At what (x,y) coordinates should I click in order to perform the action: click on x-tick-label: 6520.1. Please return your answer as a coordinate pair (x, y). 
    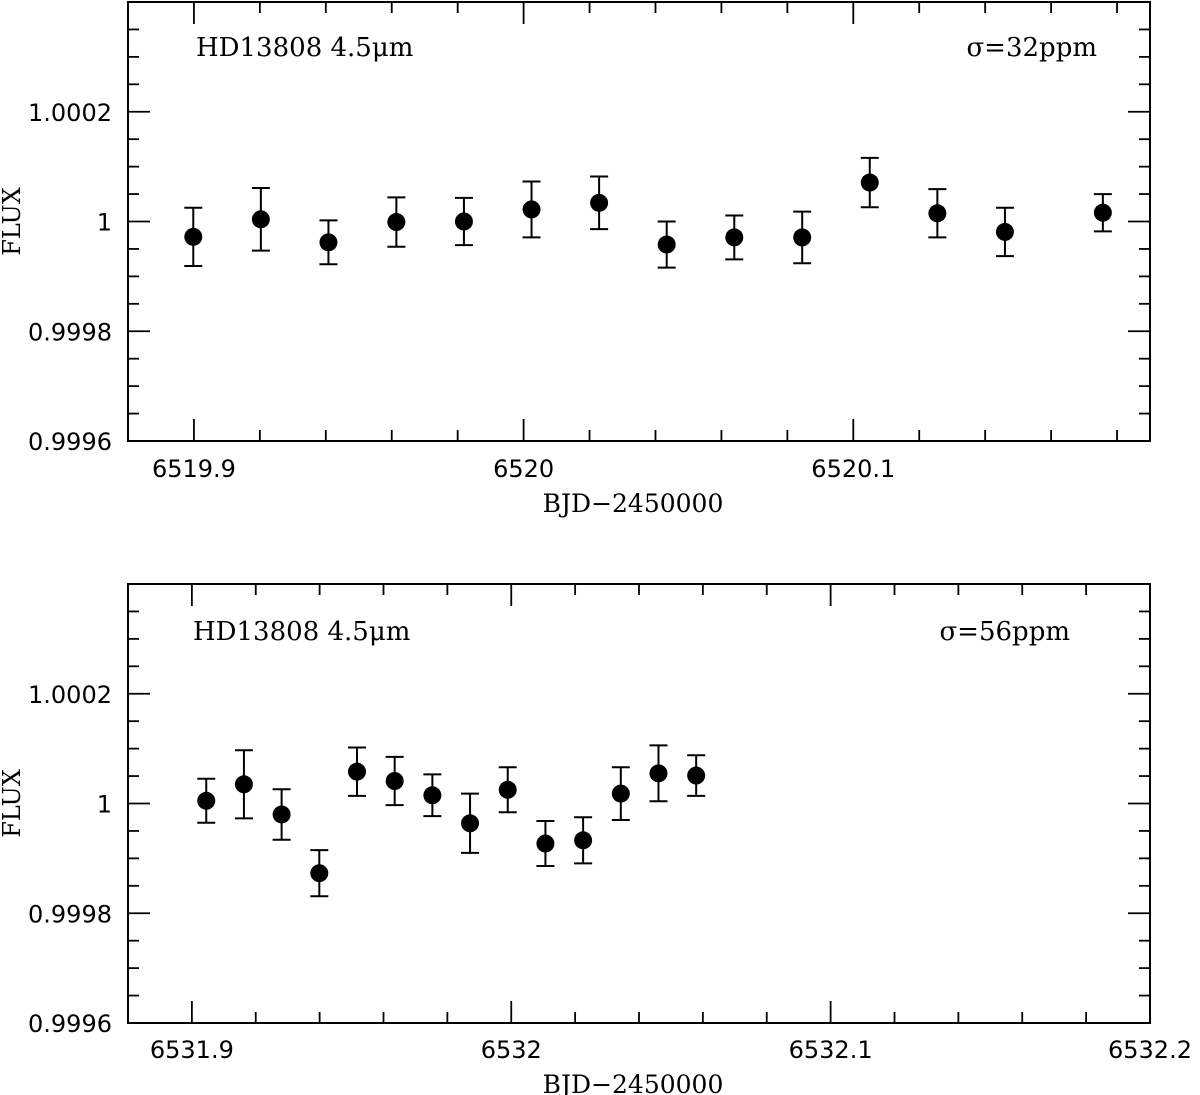
    Looking at the image, I should click on (853, 469).